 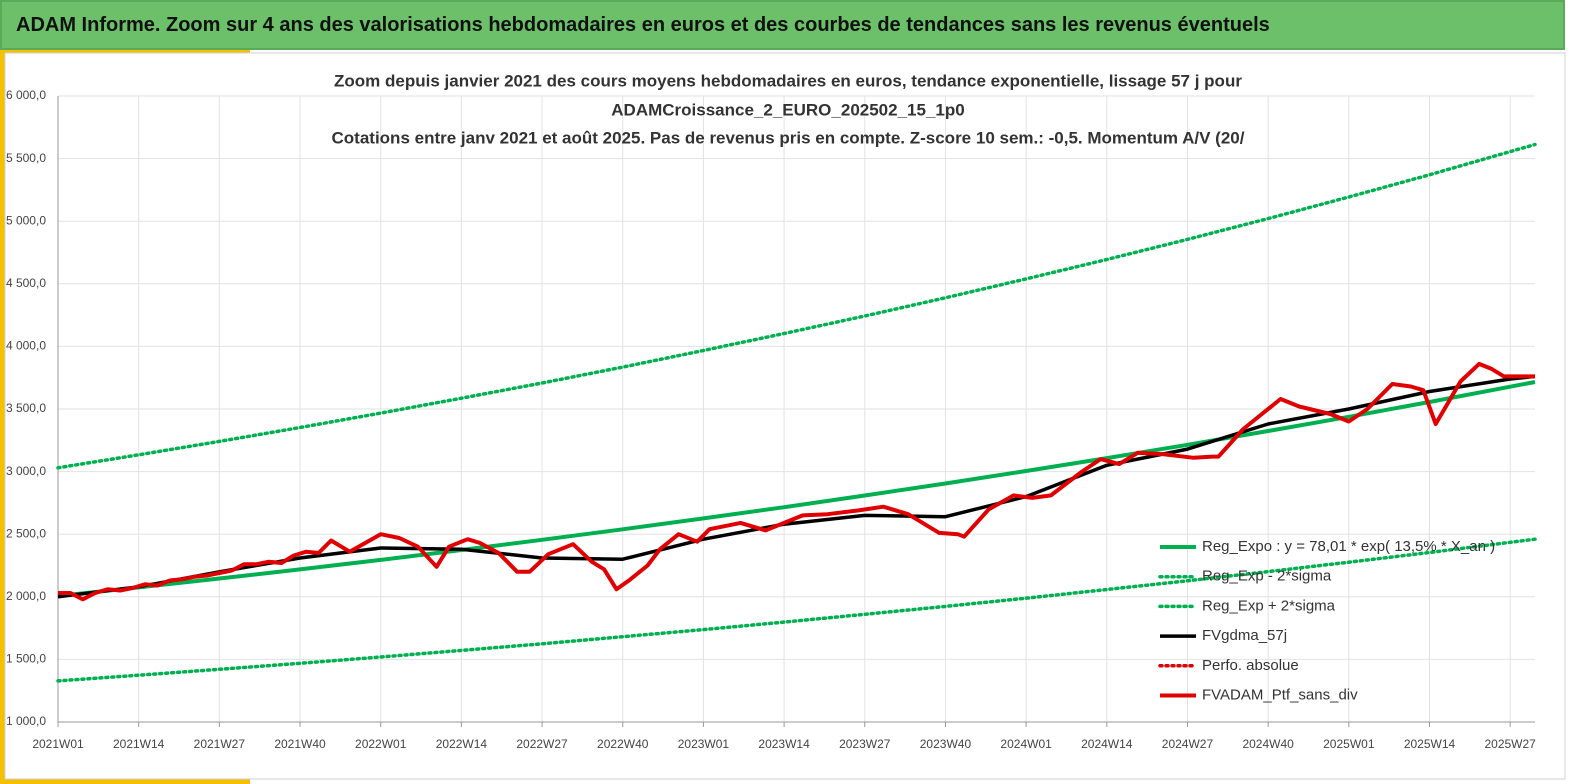 What do you see at coordinates (1250, 665) in the screenshot?
I see `legend-label: Perfo. absolue` at bounding box center [1250, 665].